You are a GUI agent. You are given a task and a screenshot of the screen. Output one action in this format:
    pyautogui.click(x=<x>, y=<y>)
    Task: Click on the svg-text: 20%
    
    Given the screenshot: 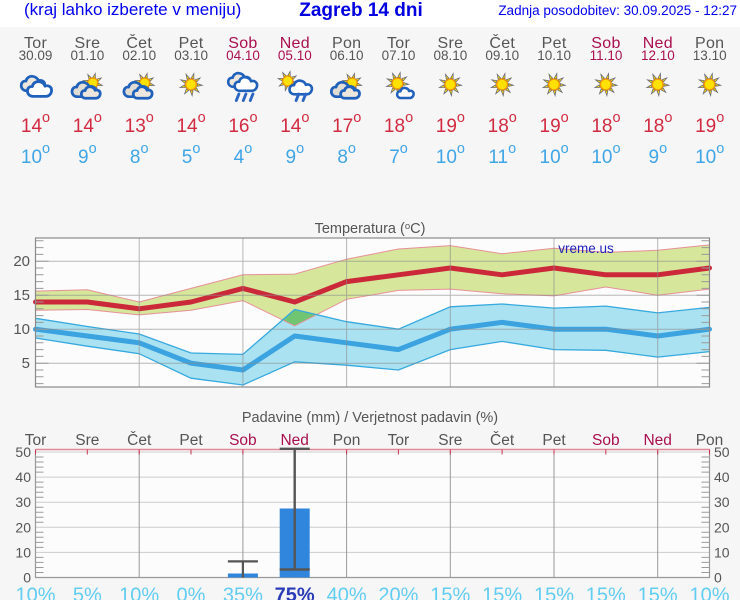 What is the action you would take?
    pyautogui.click(x=398, y=592)
    